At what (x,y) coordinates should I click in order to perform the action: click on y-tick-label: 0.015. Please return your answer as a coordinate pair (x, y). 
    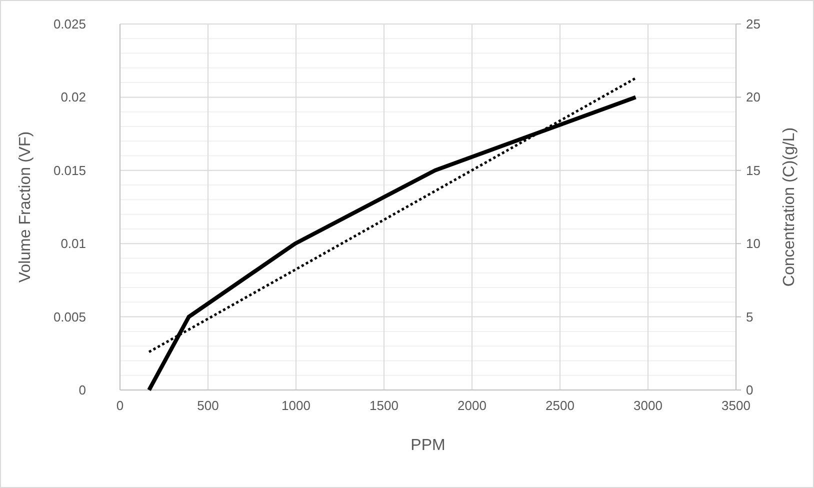
    Looking at the image, I should click on (69, 170).